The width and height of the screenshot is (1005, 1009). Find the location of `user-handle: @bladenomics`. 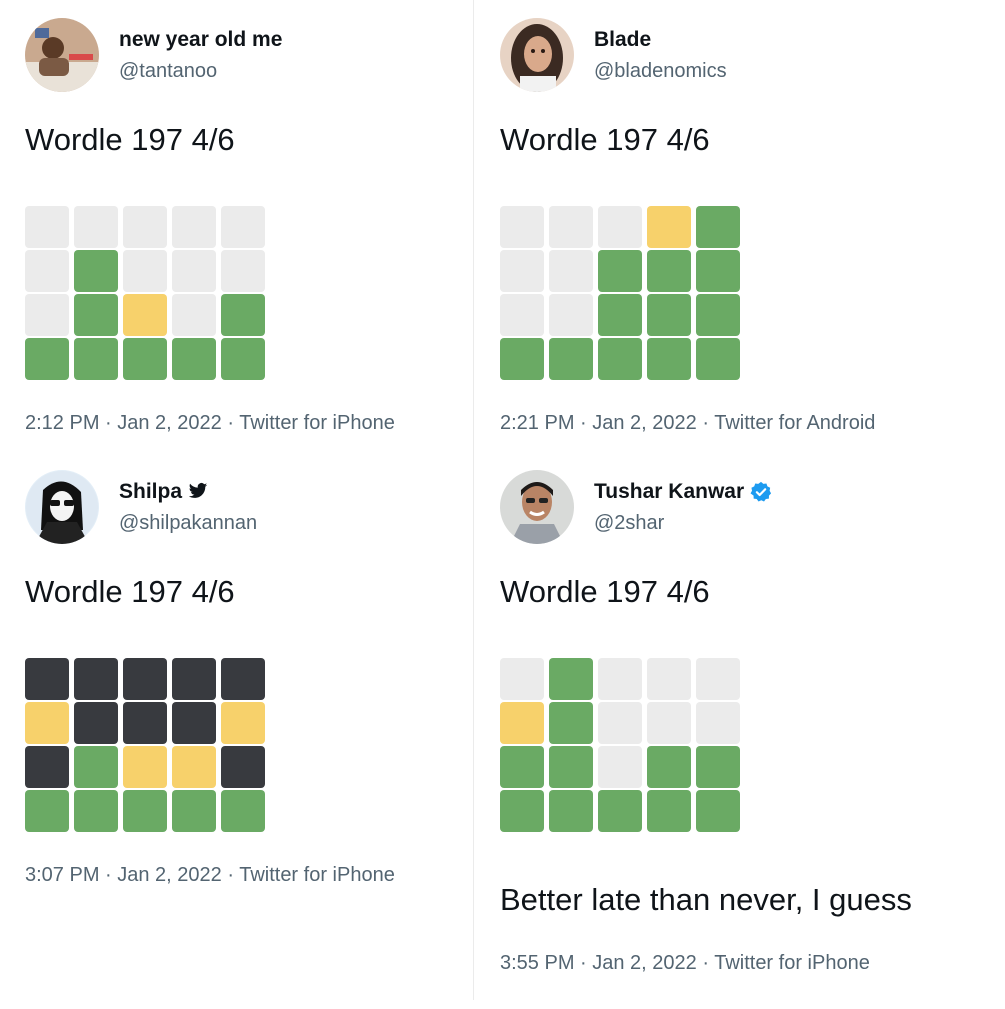

user-handle: @bladenomics is located at coordinates (660, 71).